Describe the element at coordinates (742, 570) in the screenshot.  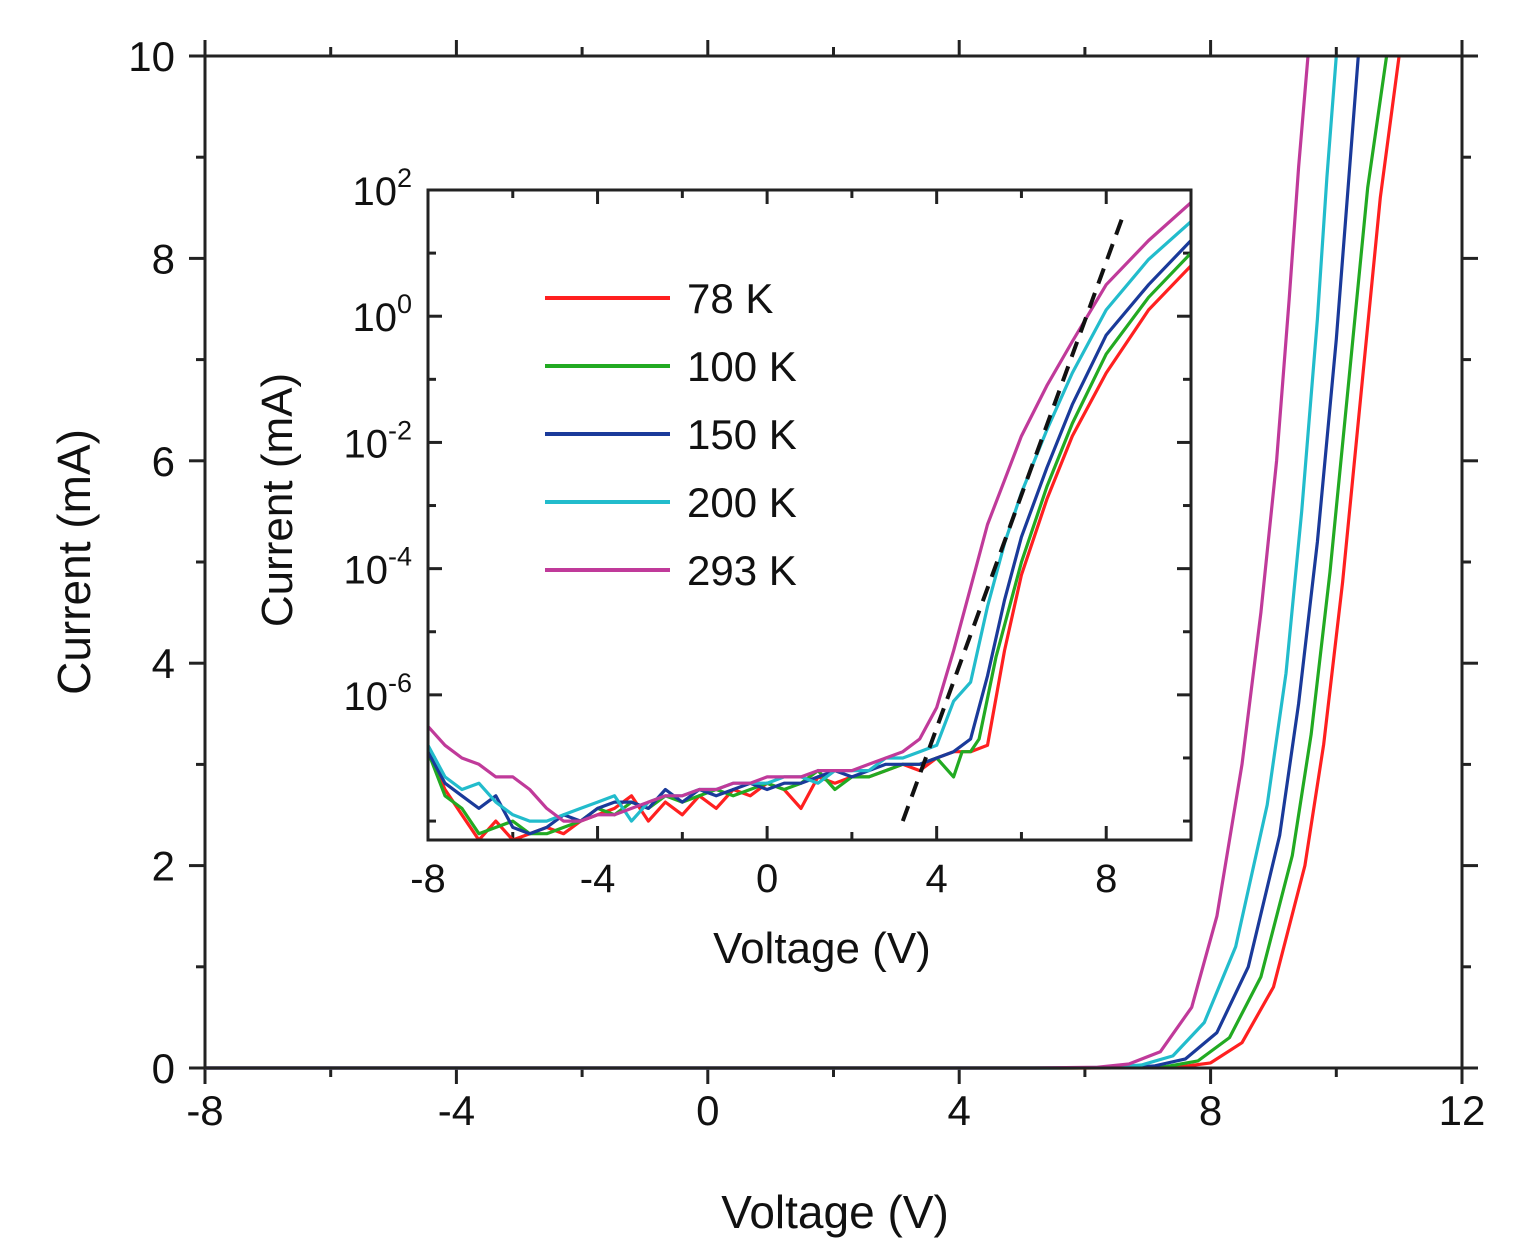
I see `legend-entry-label: 293 K` at that location.